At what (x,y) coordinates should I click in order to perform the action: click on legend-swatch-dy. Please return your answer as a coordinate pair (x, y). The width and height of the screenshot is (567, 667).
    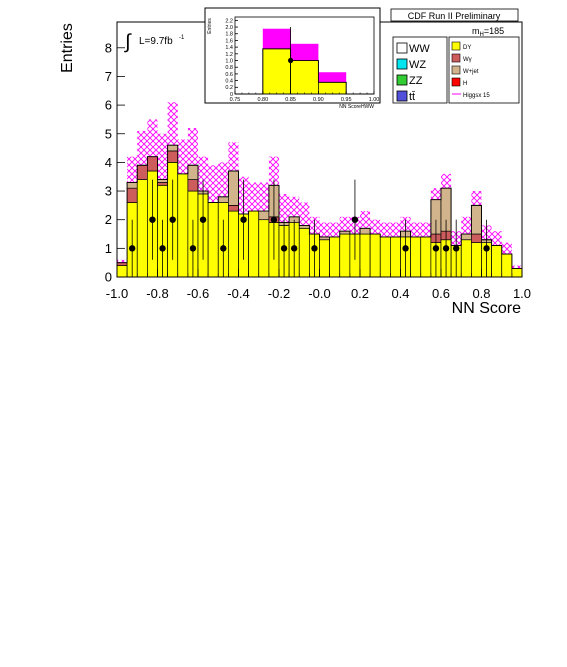
    Looking at the image, I should click on (456, 46).